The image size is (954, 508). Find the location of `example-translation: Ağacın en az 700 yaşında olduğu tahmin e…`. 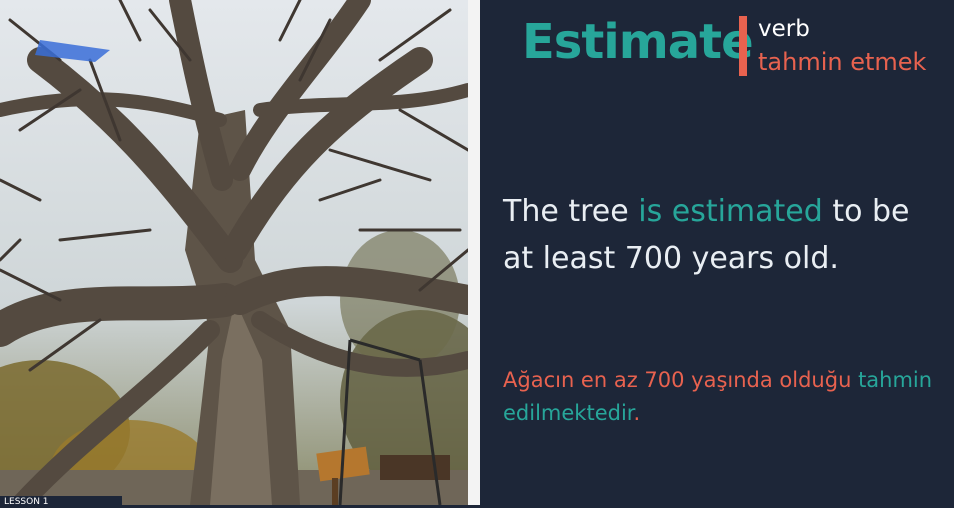

example-translation: Ağacın en az 700 yaşında olduğu tahmin e… is located at coordinates (723, 397).